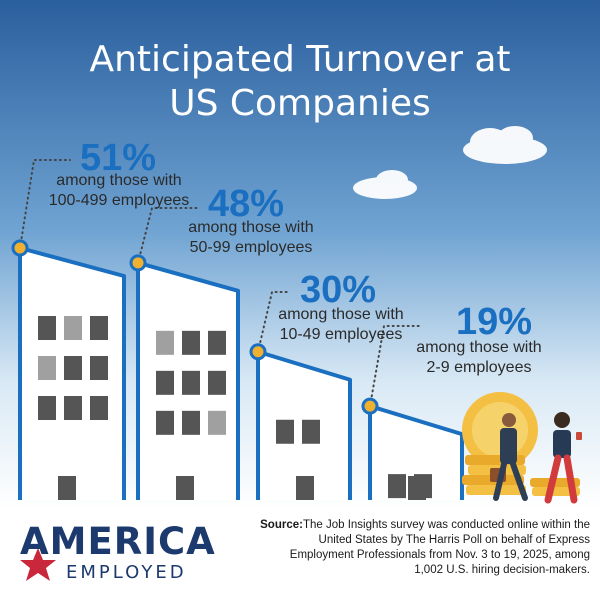 Image resolution: width=600 pixels, height=600 pixels. I want to click on value-label-4: 19%, so click(494, 322).